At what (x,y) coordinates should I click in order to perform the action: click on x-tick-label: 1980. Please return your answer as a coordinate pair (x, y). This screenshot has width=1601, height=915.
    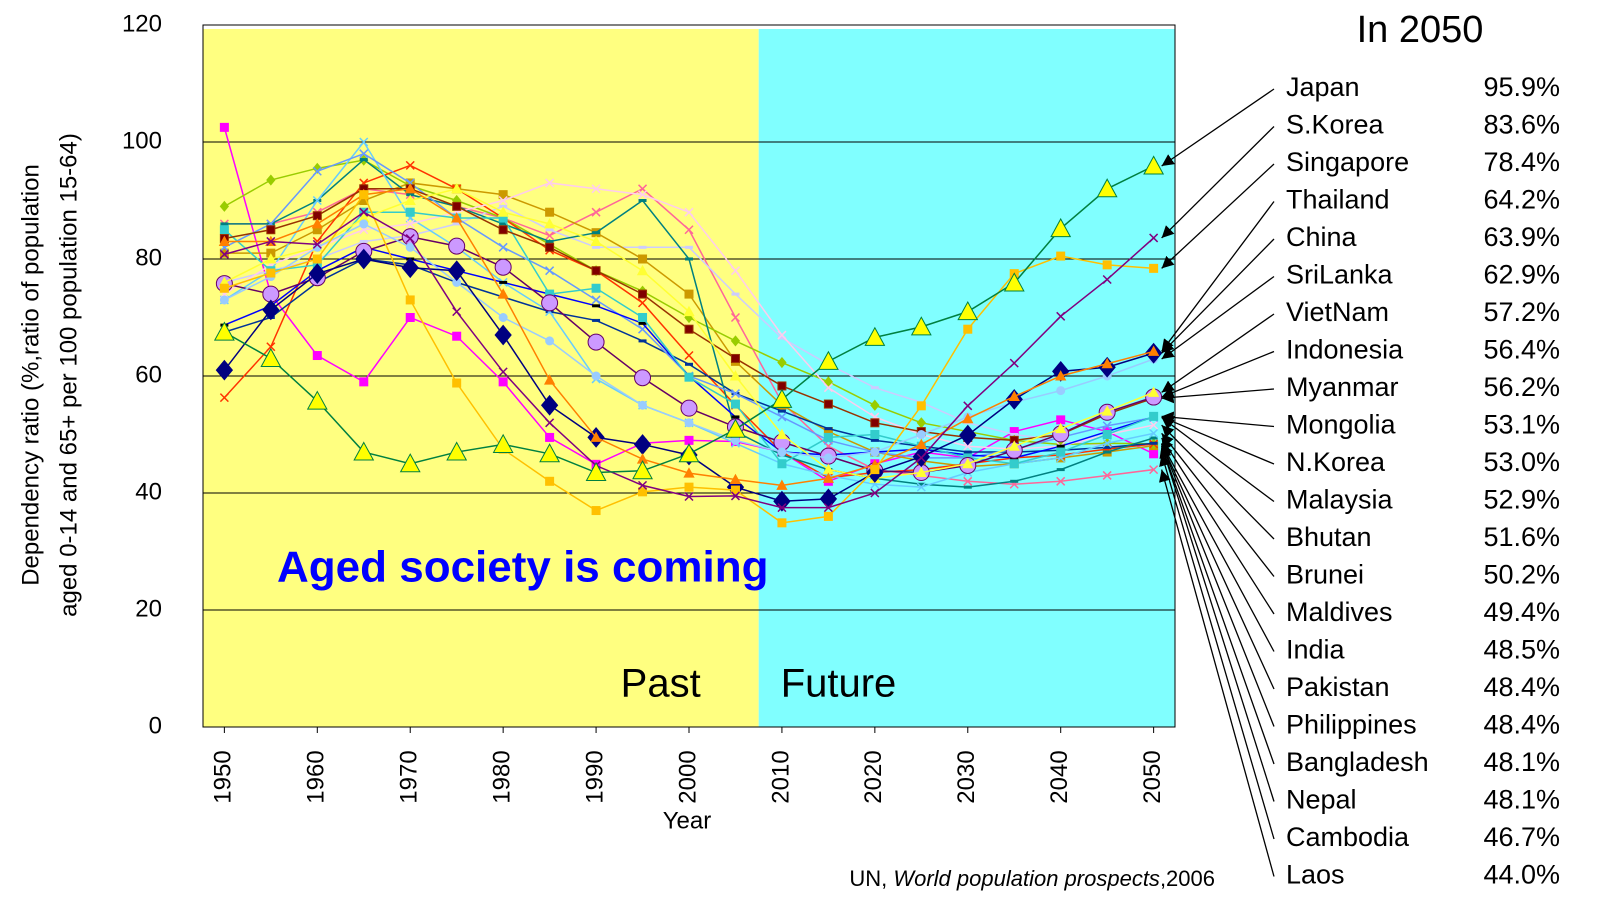
    Looking at the image, I should click on (501, 776).